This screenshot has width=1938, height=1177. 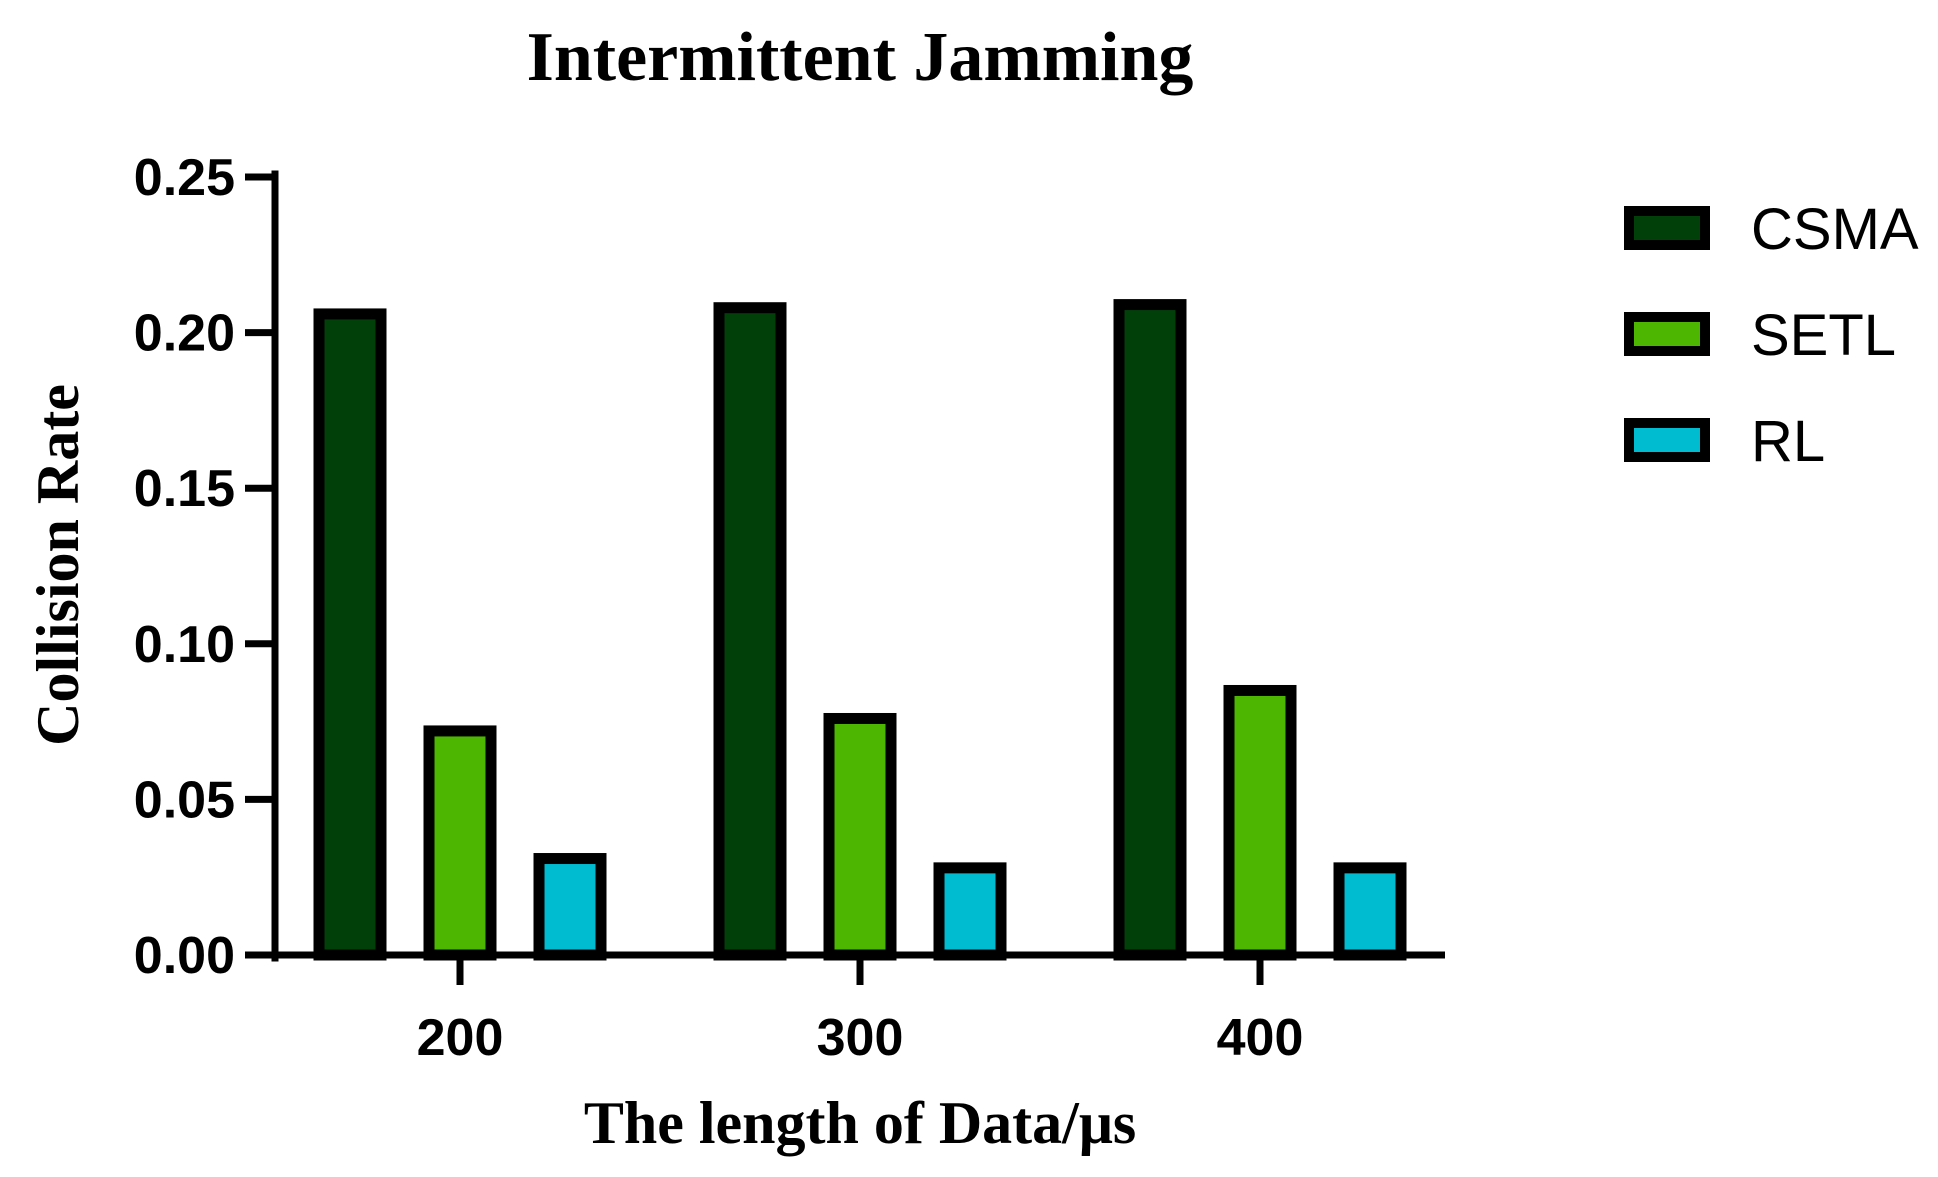 What do you see at coordinates (860, 1123) in the screenshot?
I see `x-axis-label: The length of Data/μs` at bounding box center [860, 1123].